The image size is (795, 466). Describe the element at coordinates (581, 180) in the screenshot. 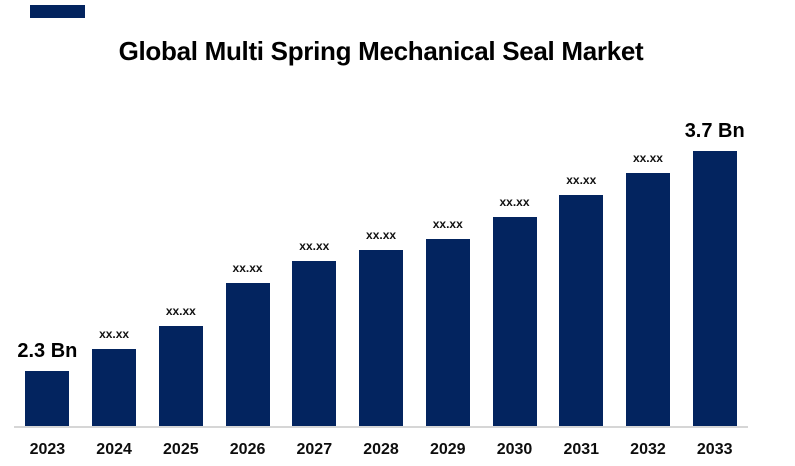

I see `value-label-2031: xx.xx` at that location.